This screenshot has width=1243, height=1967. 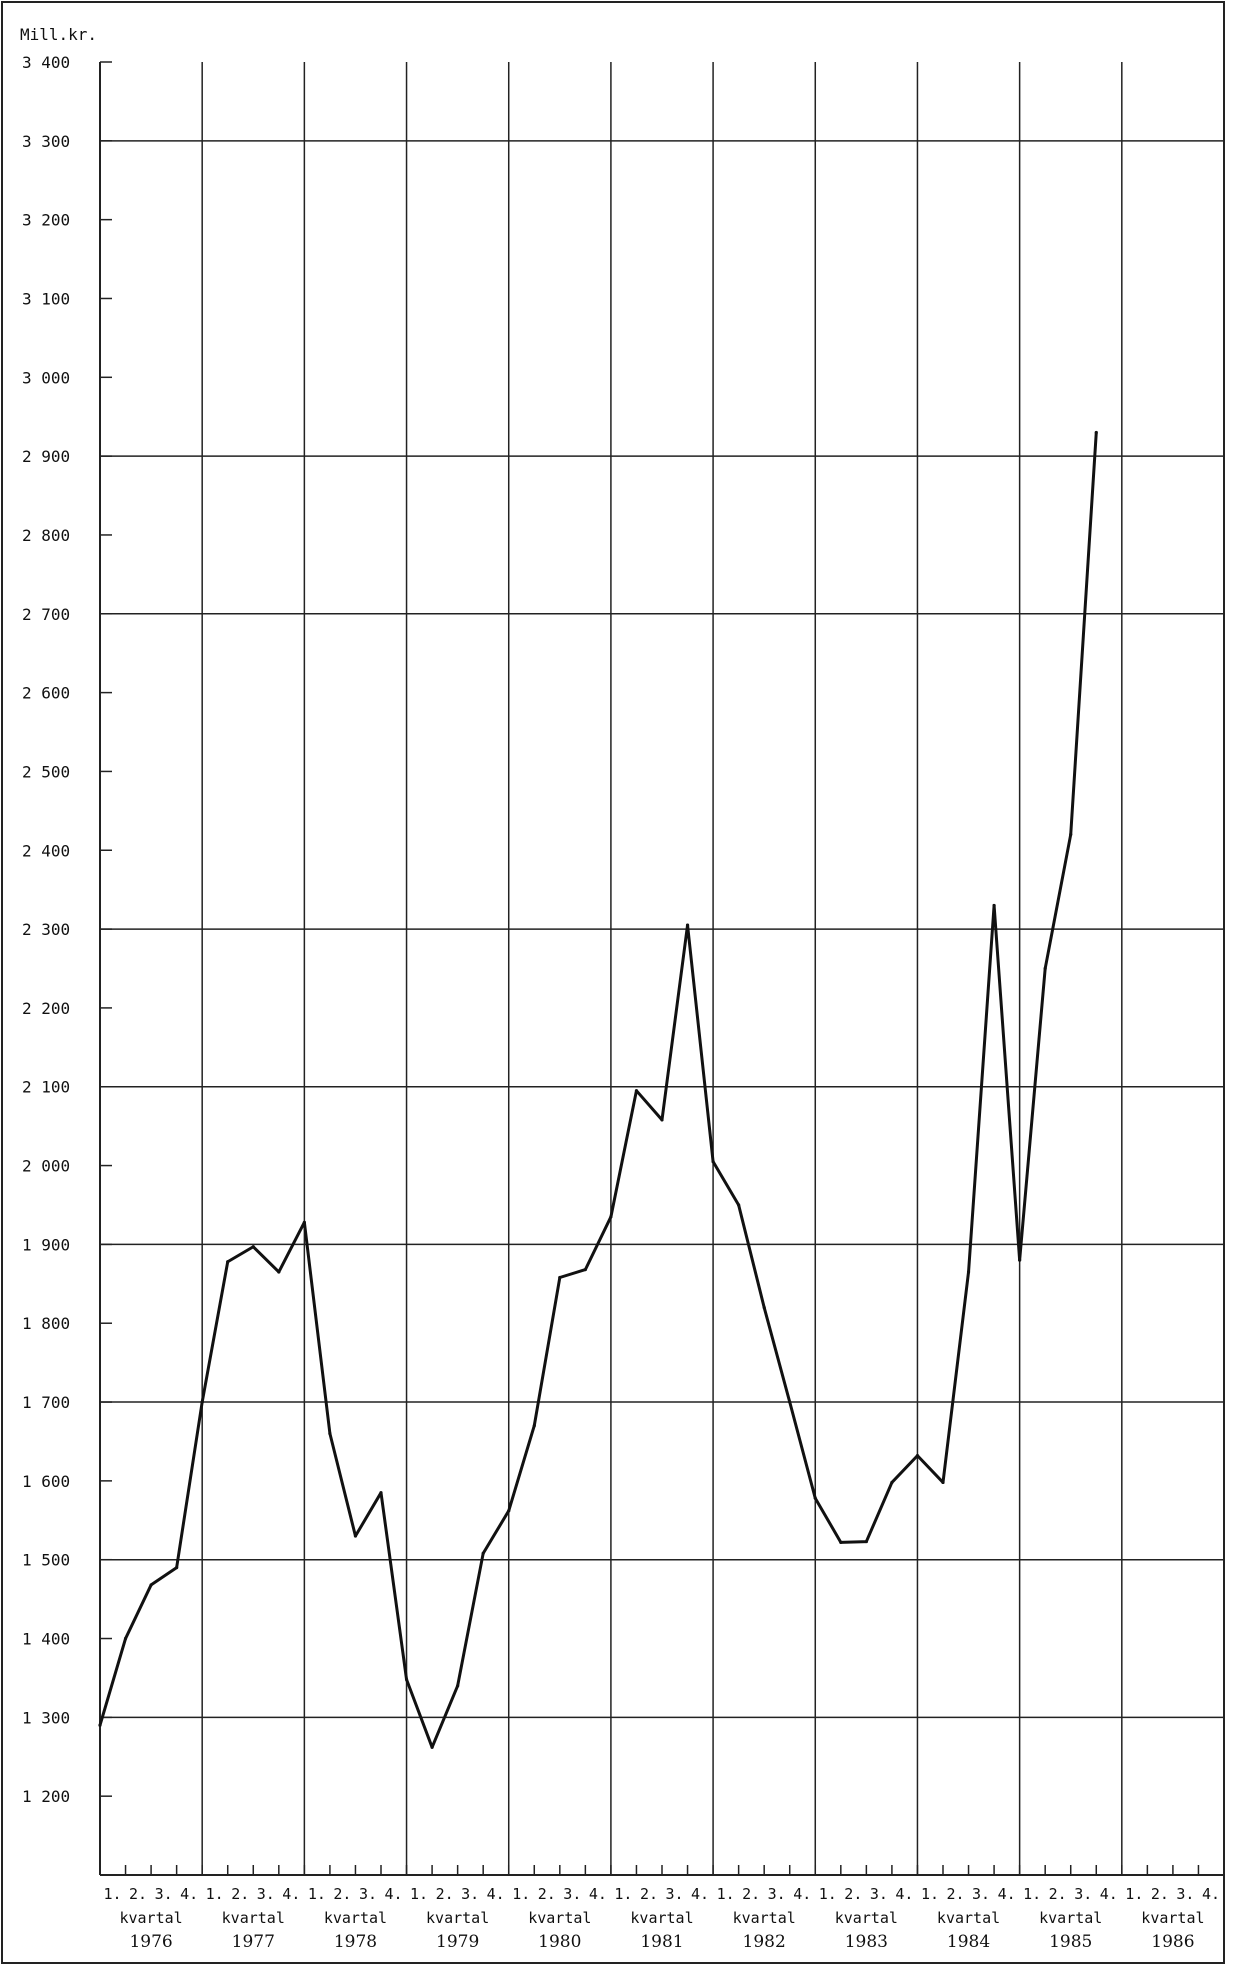 What do you see at coordinates (46, 1008) in the screenshot?
I see `y-tick-label: 2 200` at bounding box center [46, 1008].